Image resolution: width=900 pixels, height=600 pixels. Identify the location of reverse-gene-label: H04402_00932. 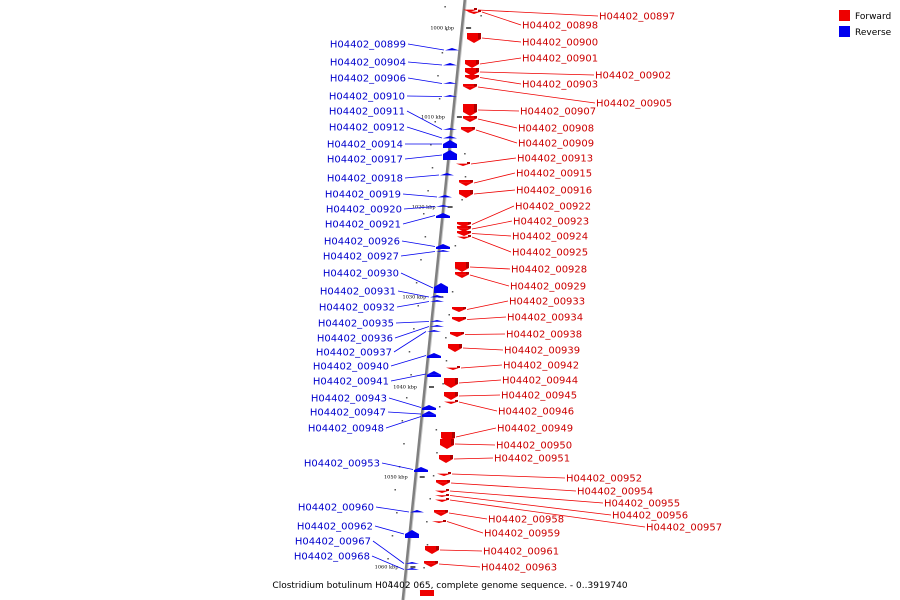
(357, 308).